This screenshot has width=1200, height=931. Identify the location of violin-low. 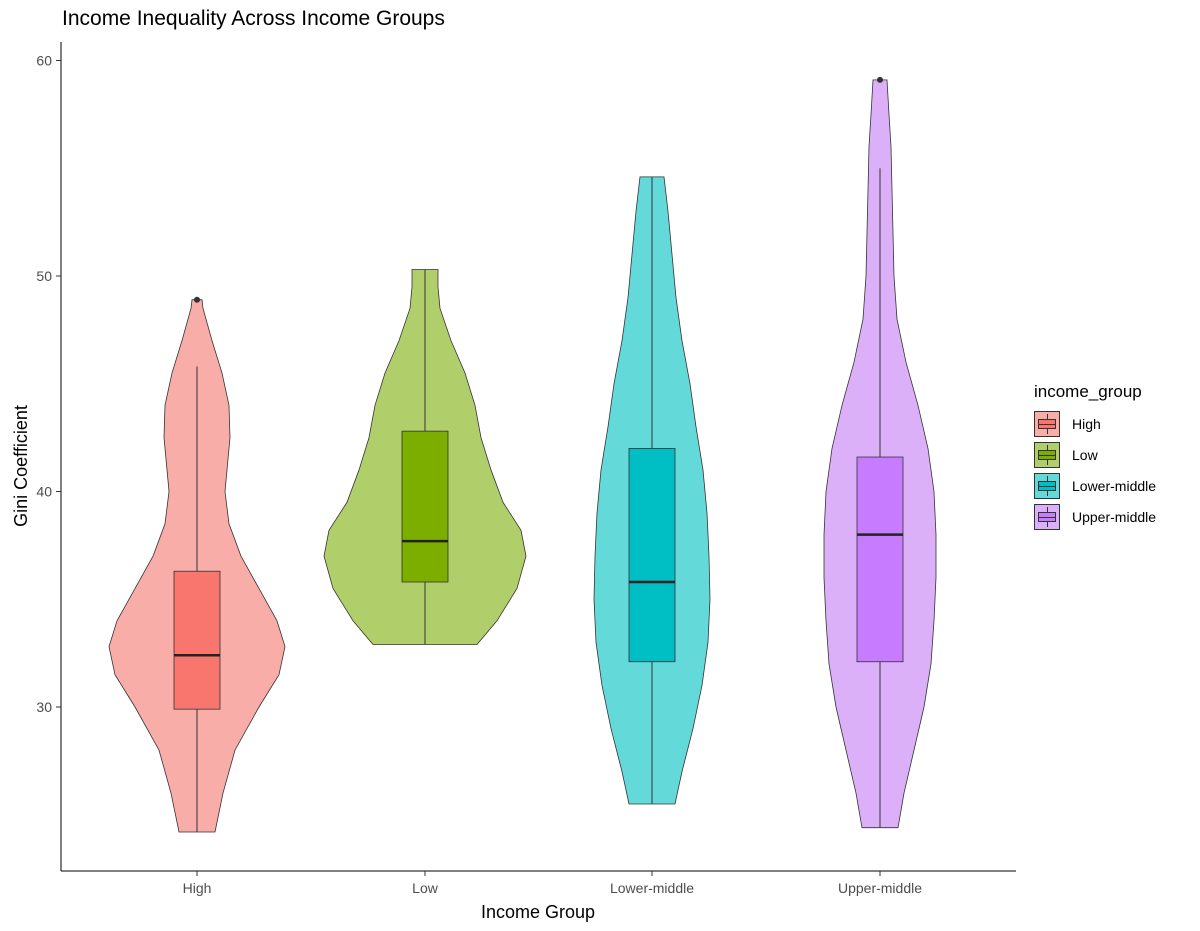
(425, 457).